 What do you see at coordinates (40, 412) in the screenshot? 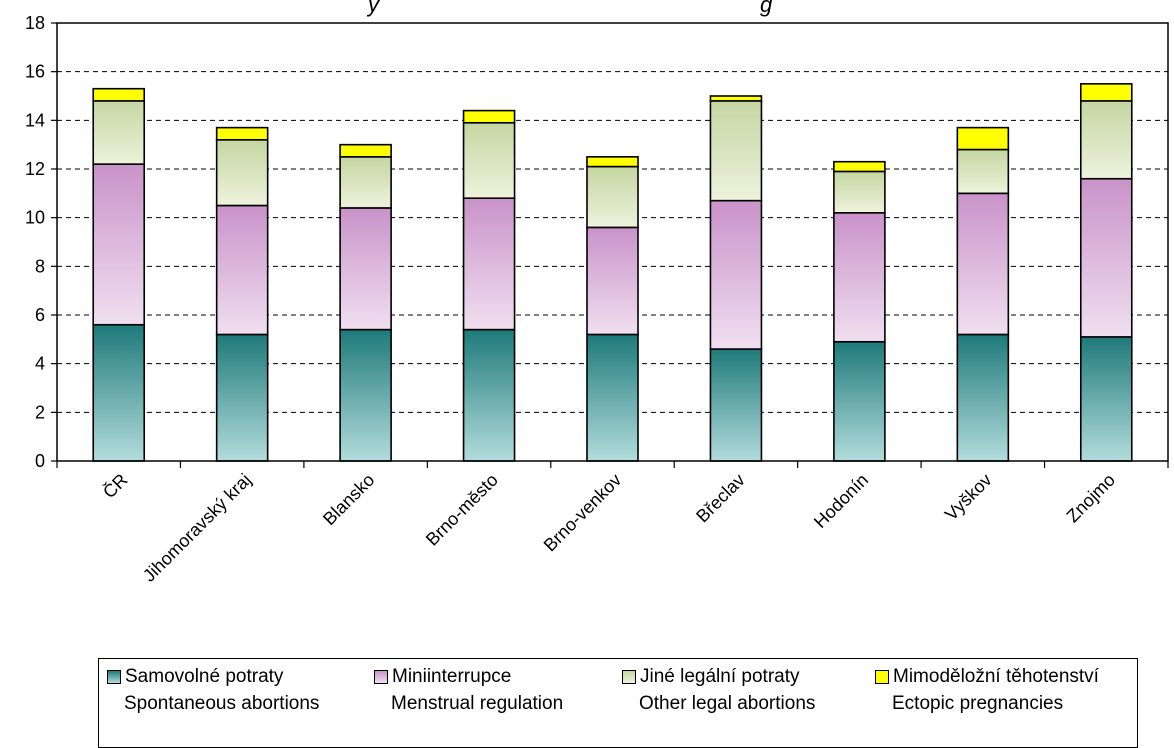
I see `y-tick-label: 2` at bounding box center [40, 412].